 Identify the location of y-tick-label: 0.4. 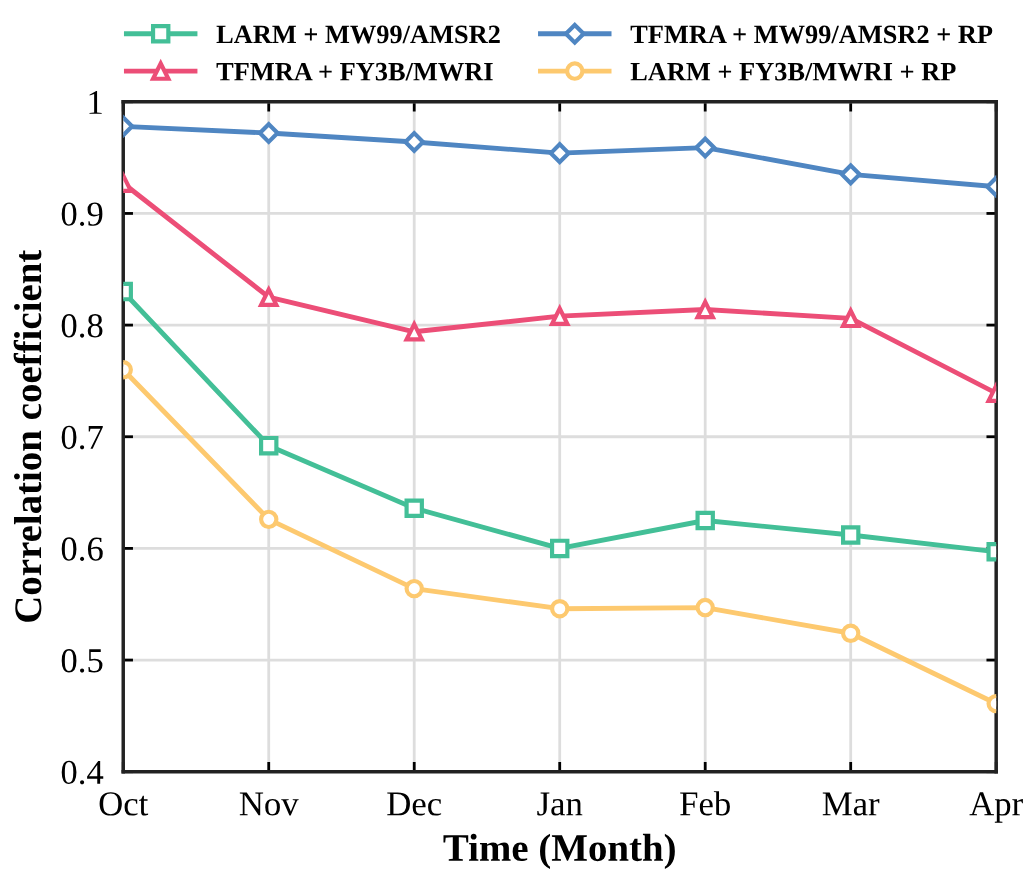
(82, 772).